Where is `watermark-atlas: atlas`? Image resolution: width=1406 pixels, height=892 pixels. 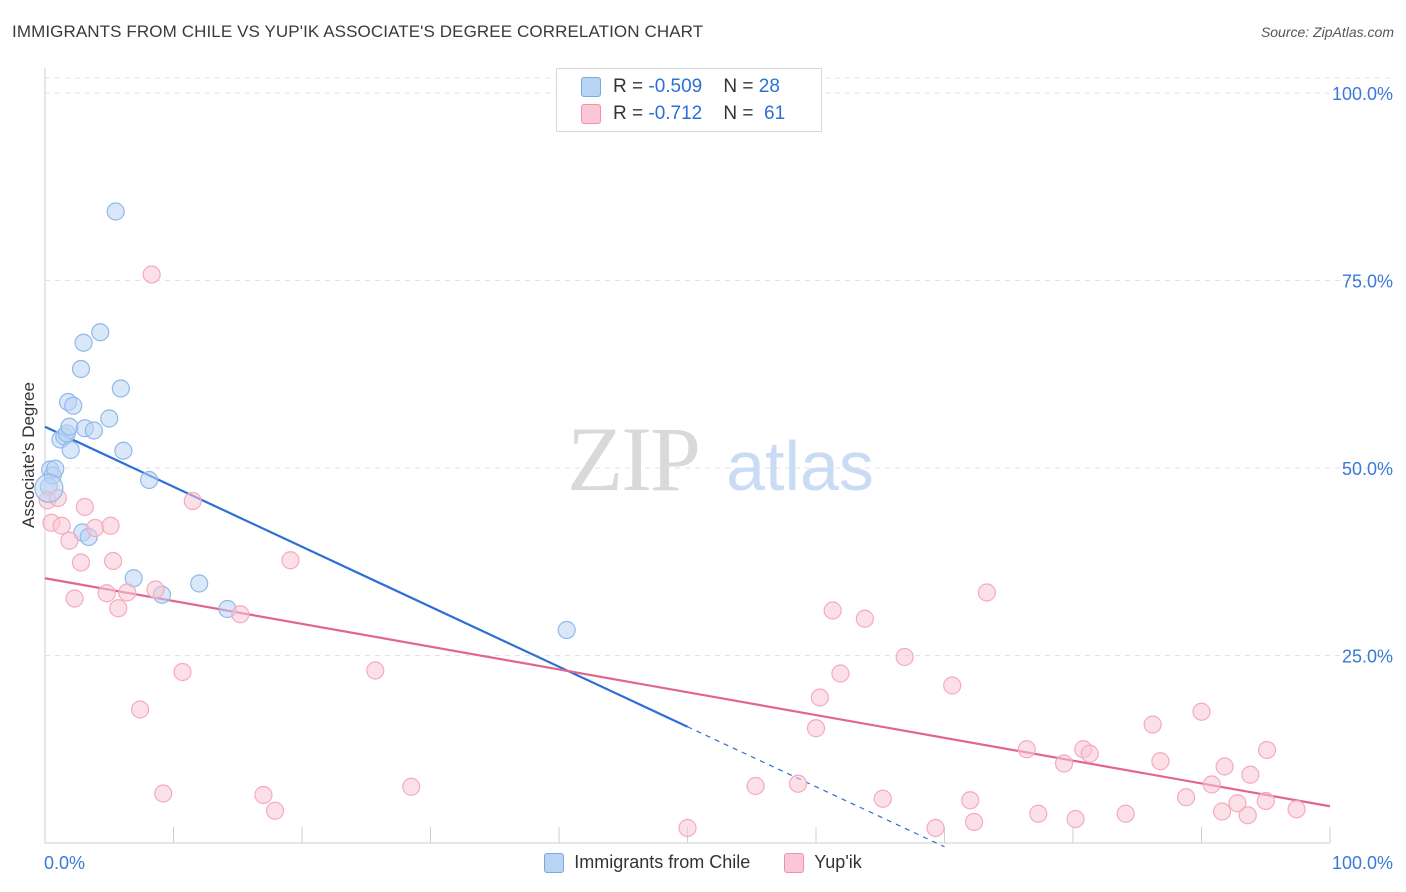
watermark-atlas: atlas is located at coordinates (800, 466).